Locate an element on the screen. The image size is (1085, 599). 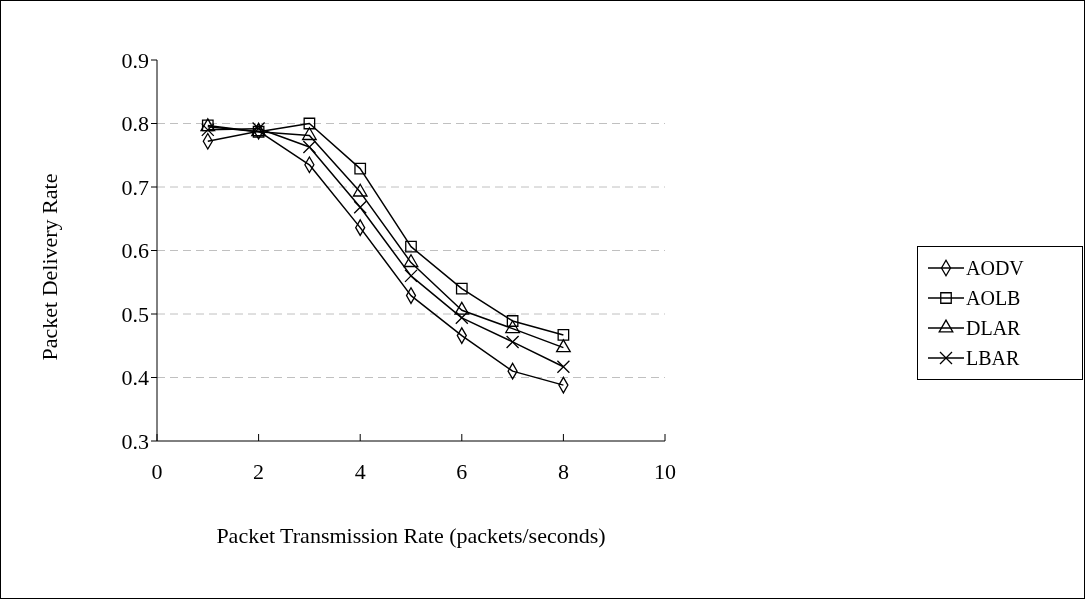
x-tick-label: 0 is located at coordinates (157, 471).